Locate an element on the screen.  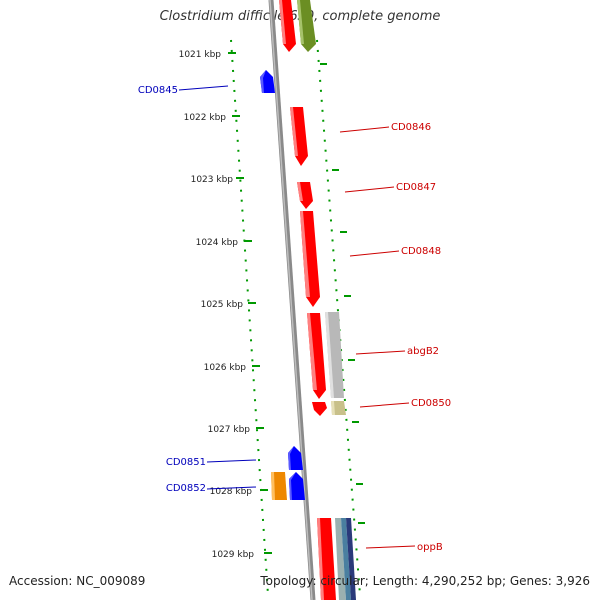
connector-abgb2 is located at coordinates (380, 352).